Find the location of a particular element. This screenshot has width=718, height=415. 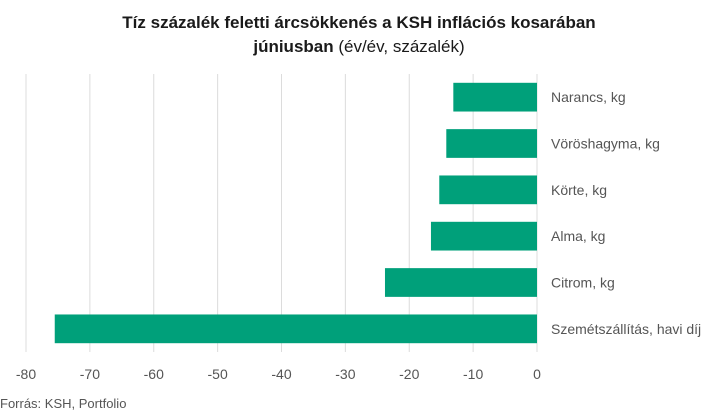

x-tick-label: 0 is located at coordinates (537, 374).